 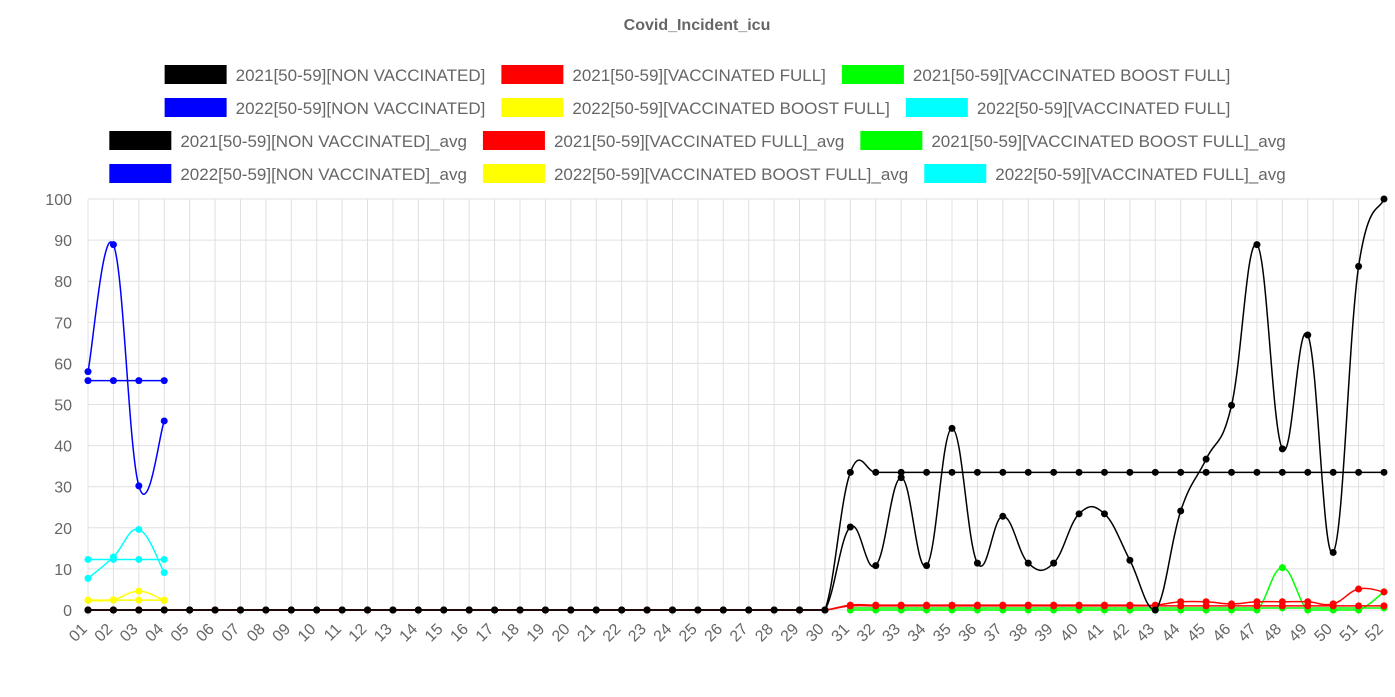 What do you see at coordinates (866, 633) in the screenshot?
I see `x-tick-label: 32` at bounding box center [866, 633].